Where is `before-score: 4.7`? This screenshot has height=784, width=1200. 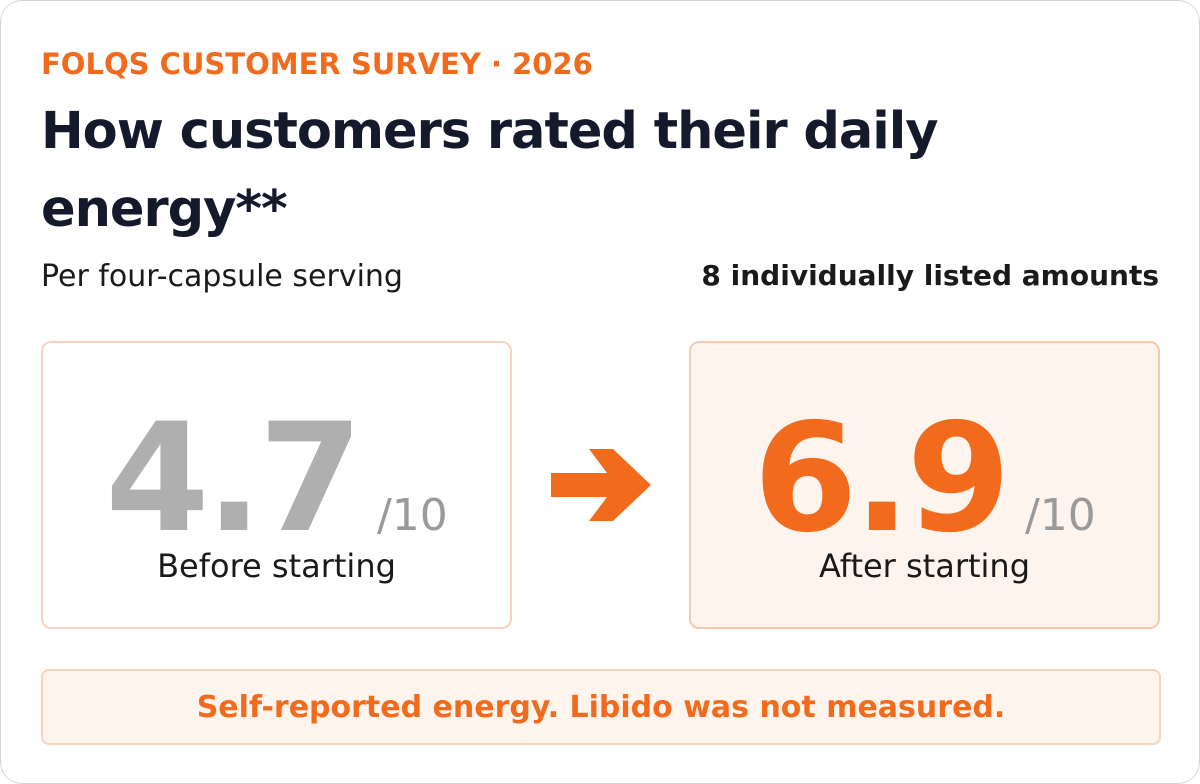 before-score: 4.7 is located at coordinates (234, 479).